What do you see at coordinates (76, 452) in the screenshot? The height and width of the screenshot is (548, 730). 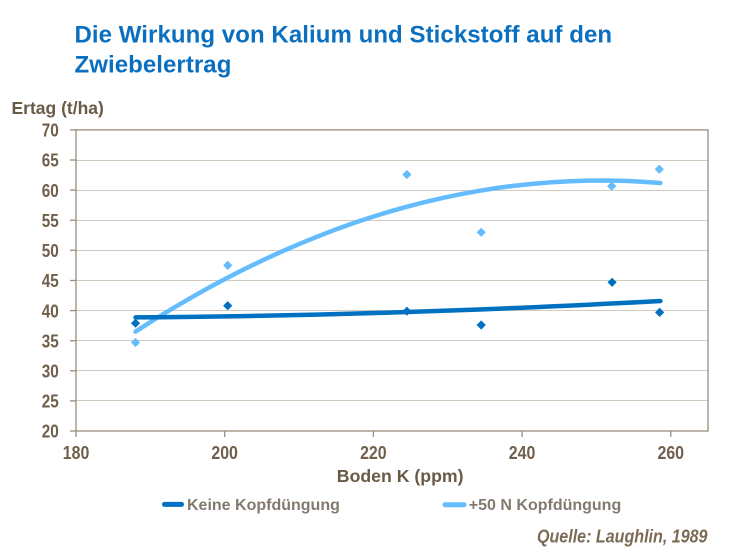 I see `svg-text: 180` at bounding box center [76, 452].